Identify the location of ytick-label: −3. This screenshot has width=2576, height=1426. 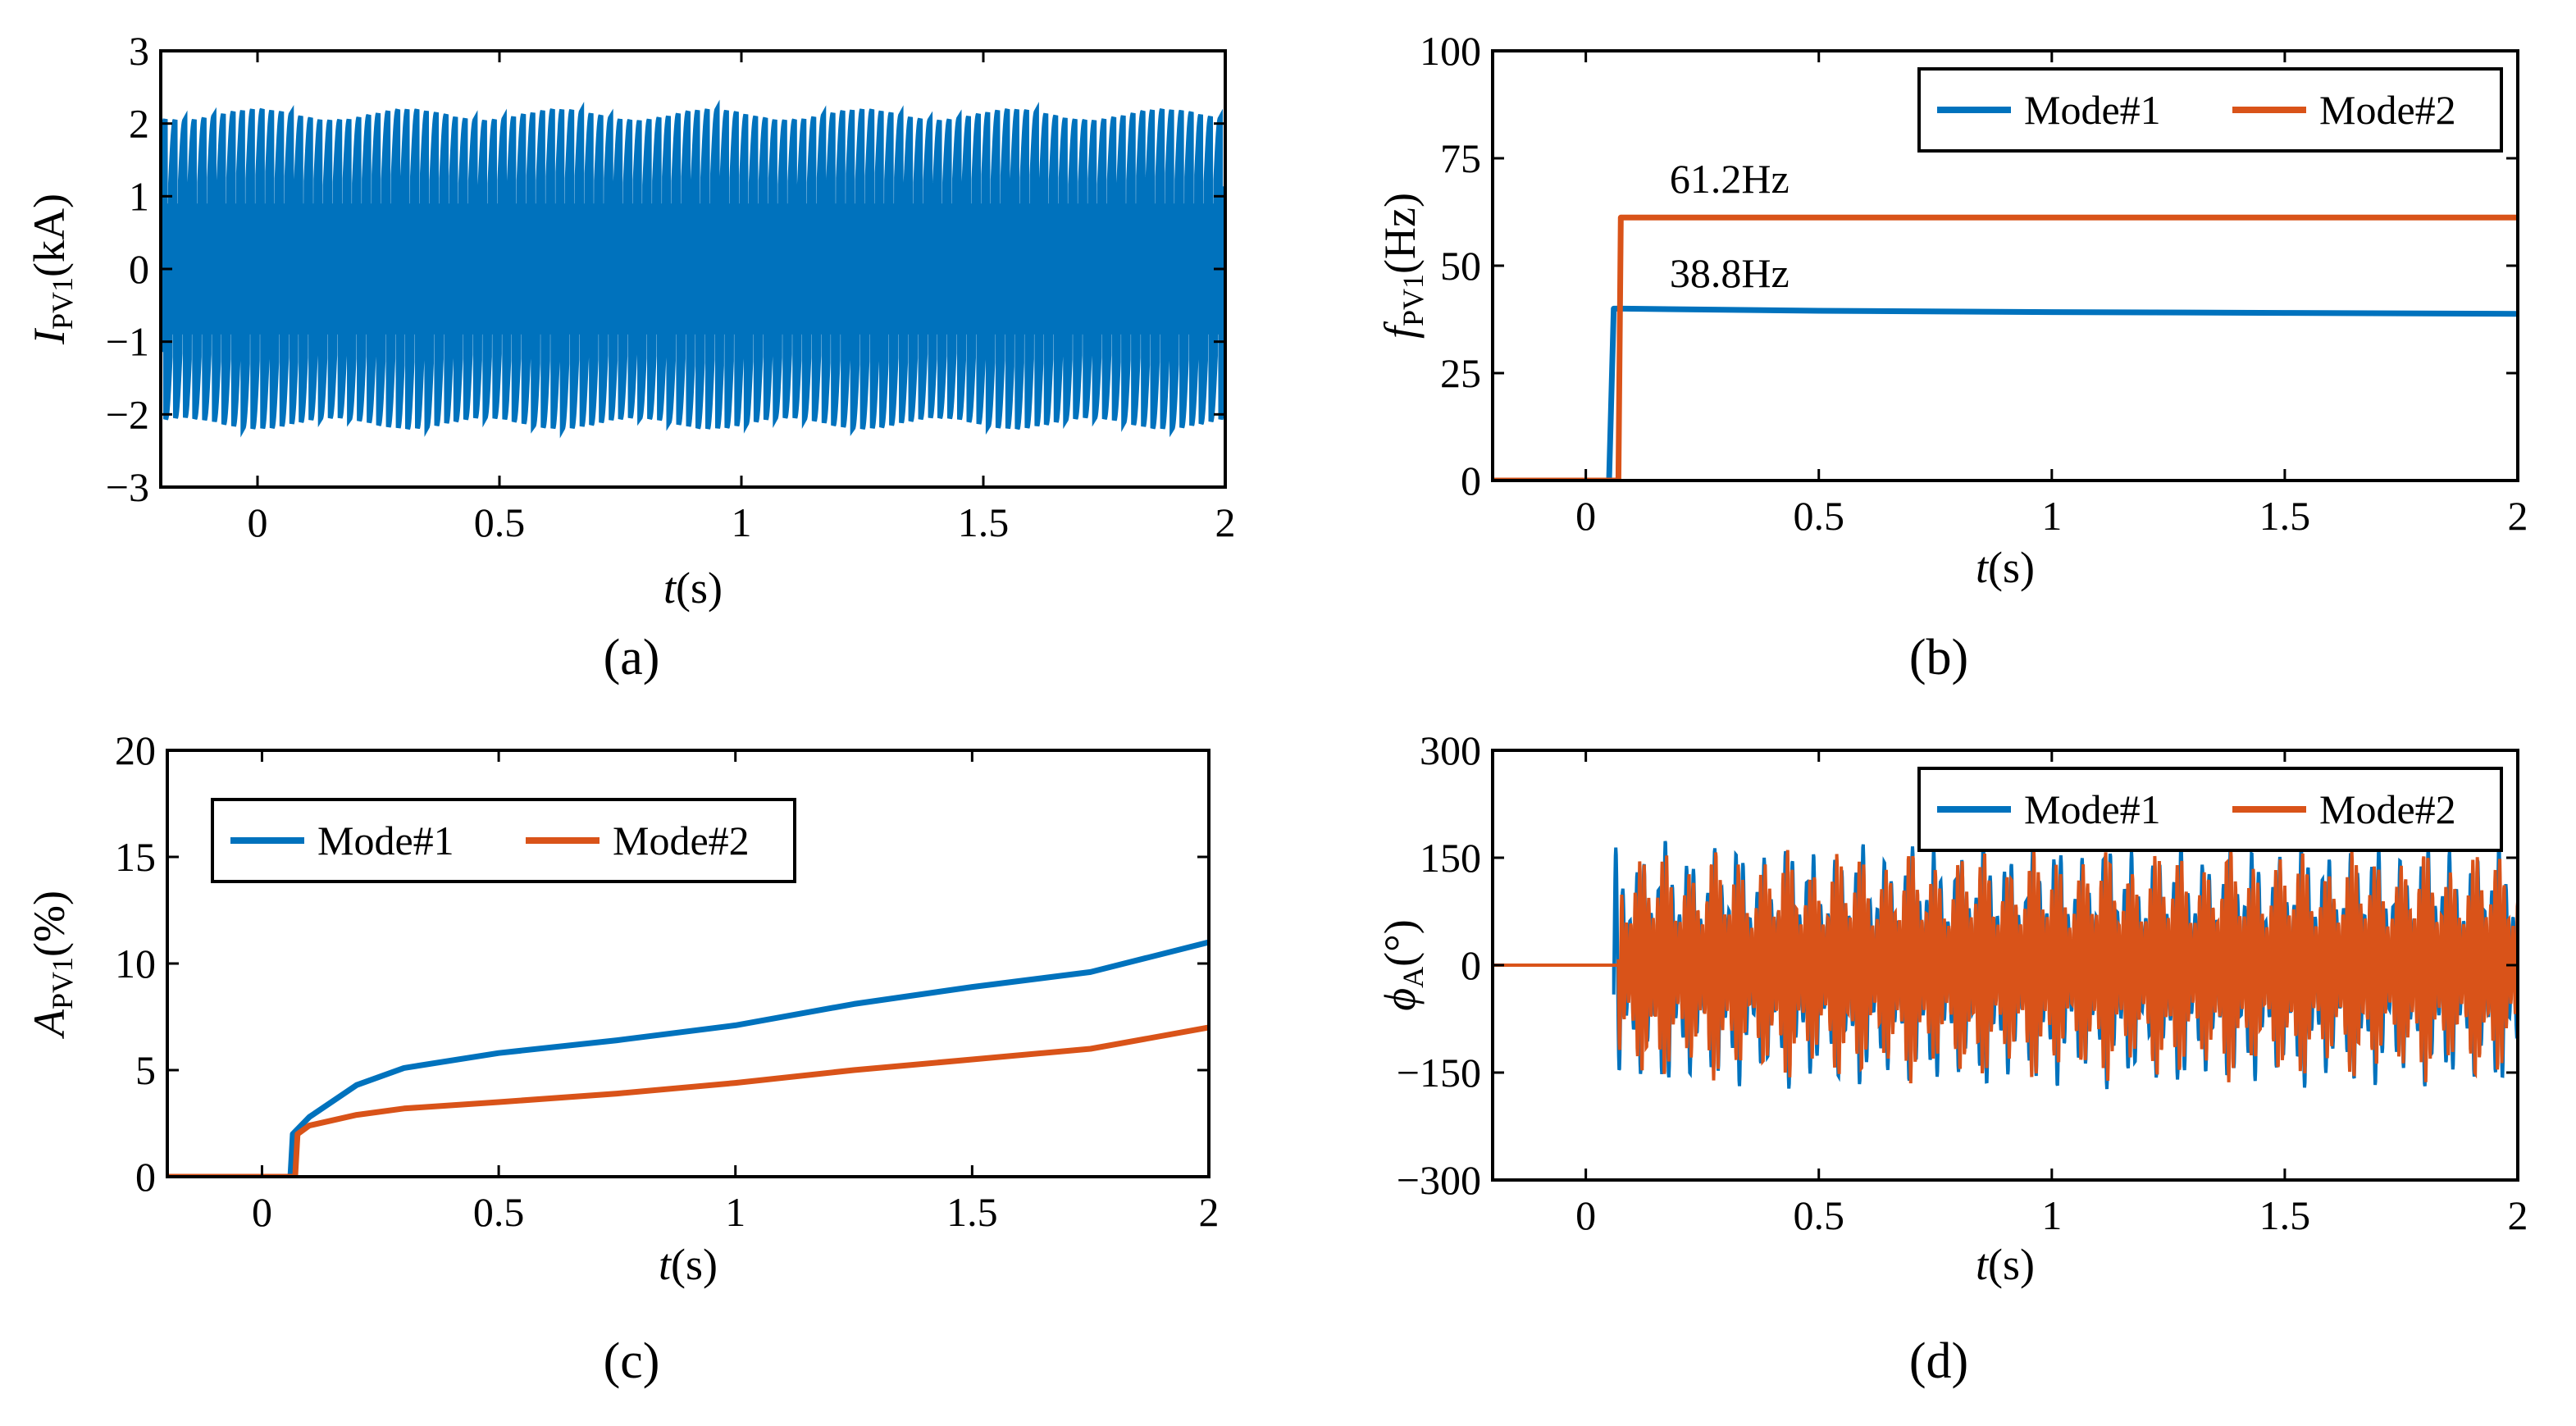
(127, 487).